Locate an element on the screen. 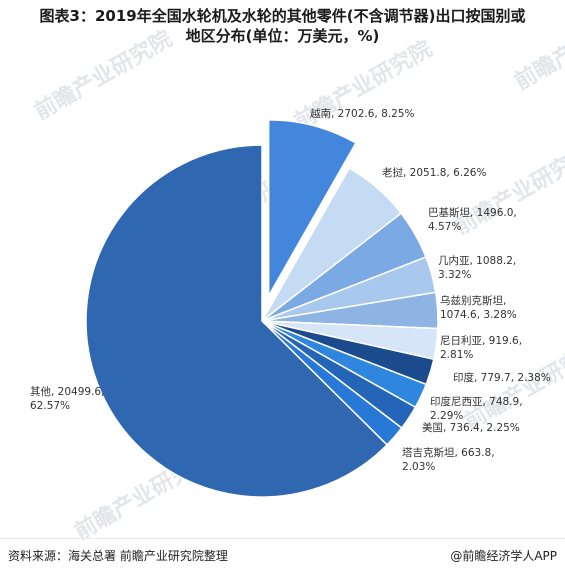 The width and height of the screenshot is (565, 577). slice-label-11: 塔吉克斯坦, 663.8, 2.03% is located at coordinates (448, 459).